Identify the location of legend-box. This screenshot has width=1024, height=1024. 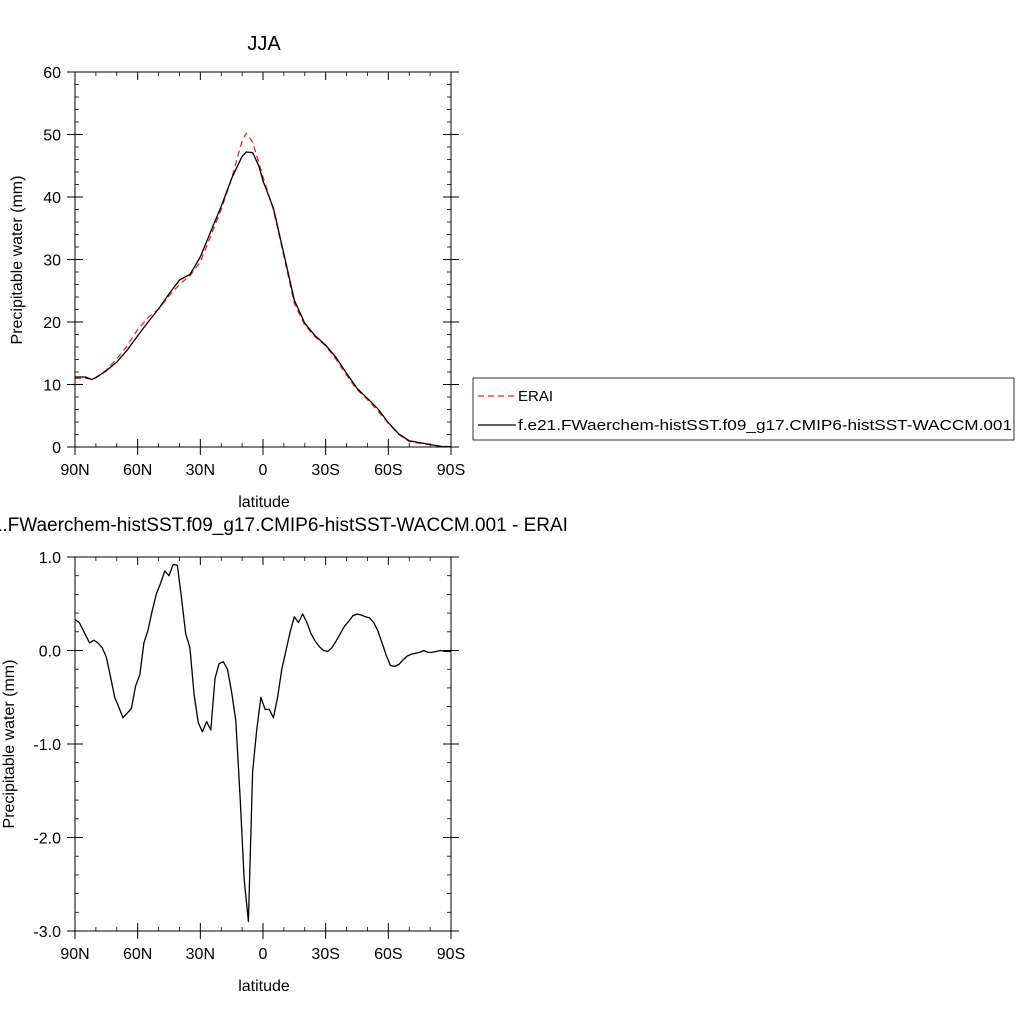
(743, 409).